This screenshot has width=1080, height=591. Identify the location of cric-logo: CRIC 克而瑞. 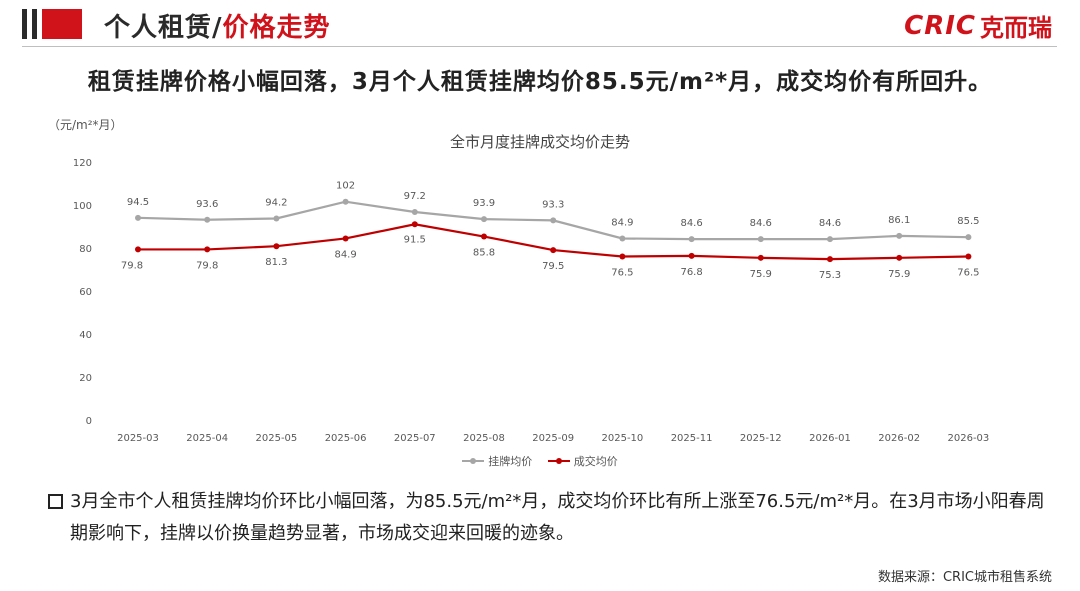
(978, 25).